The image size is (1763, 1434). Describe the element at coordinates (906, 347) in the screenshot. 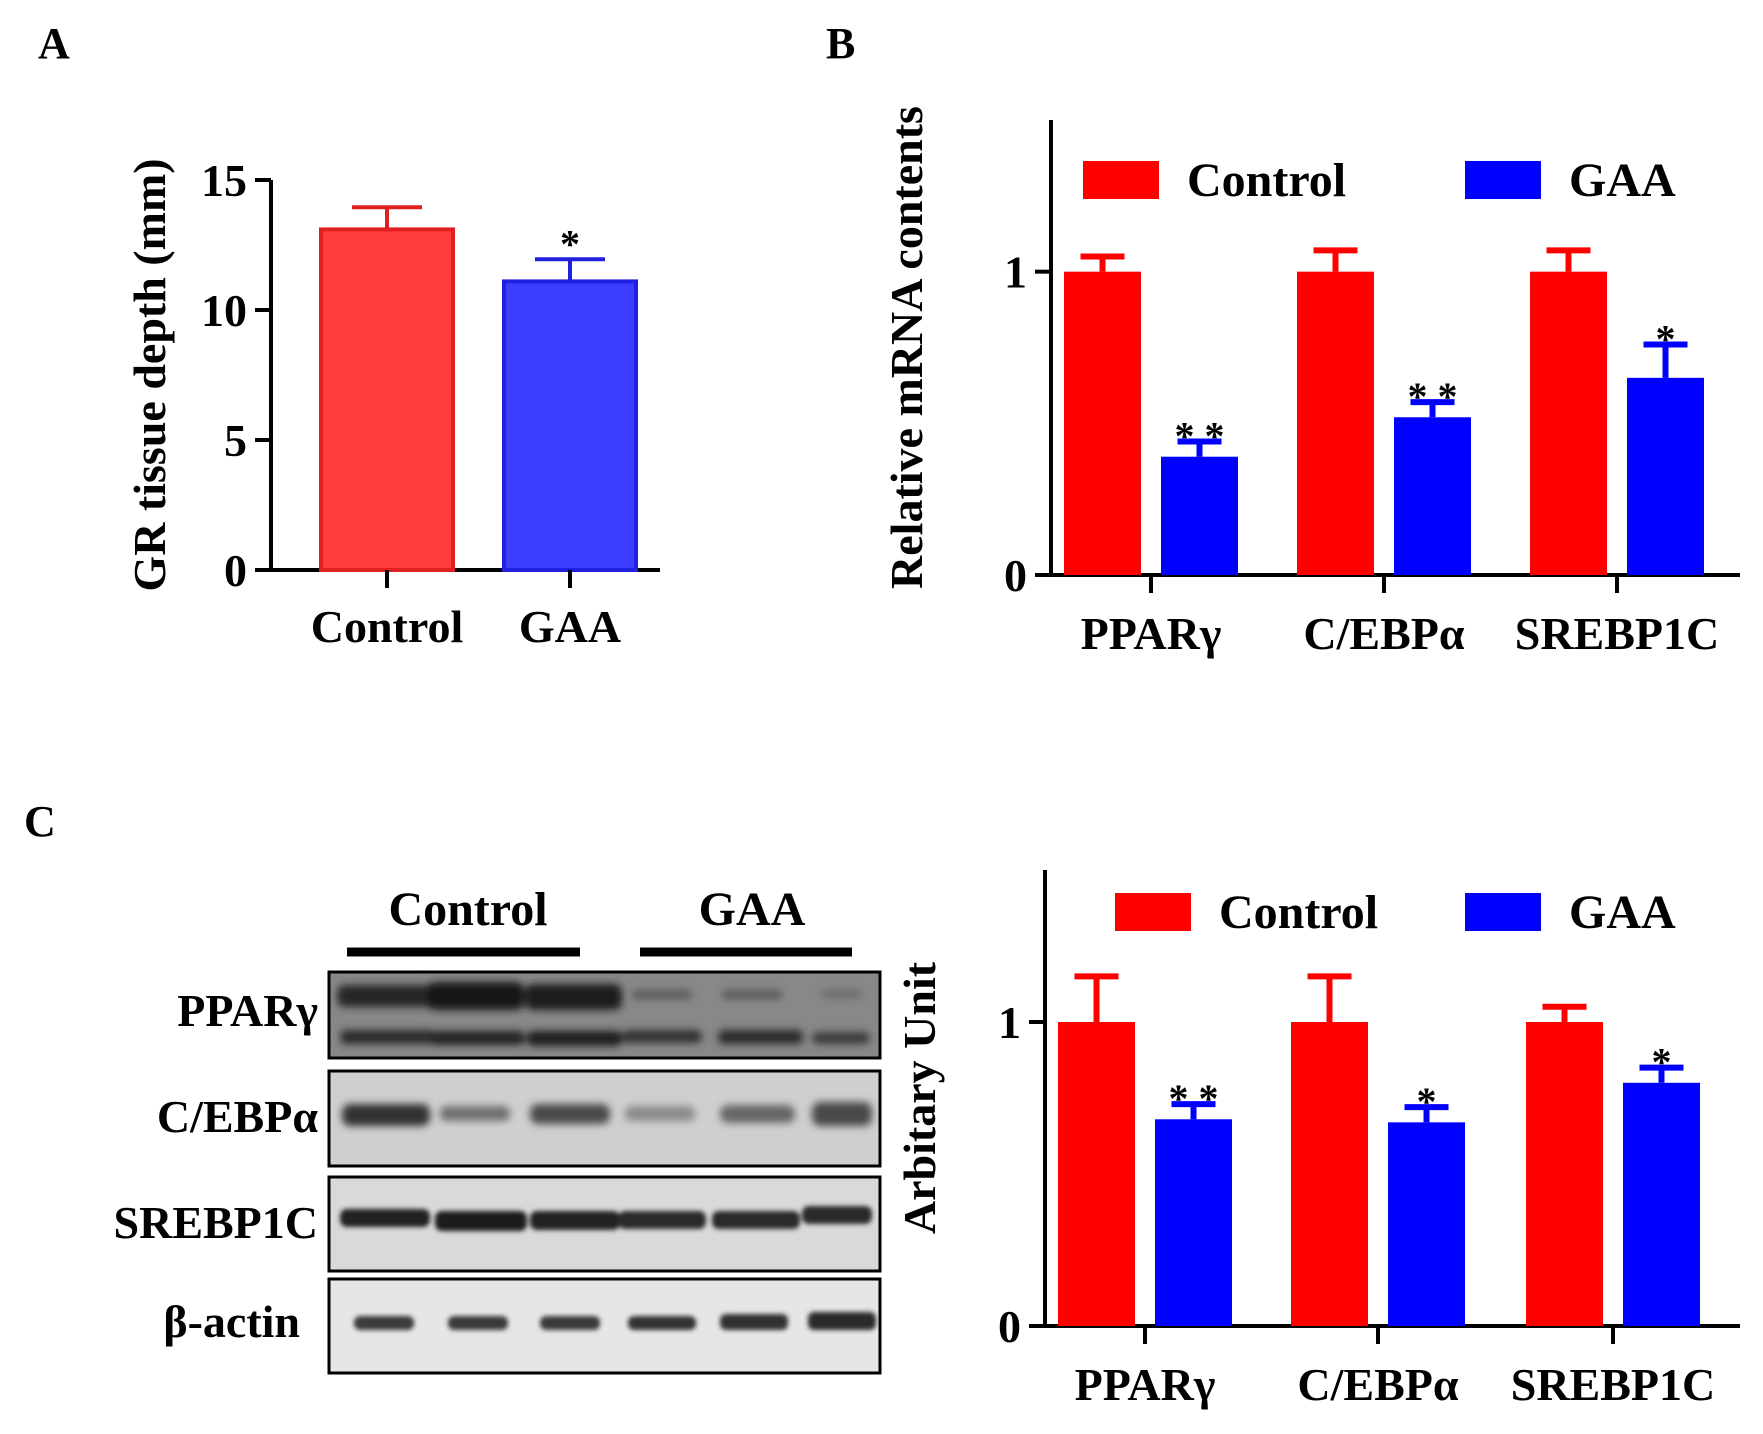

I see `y-axis-label: Relative mRNA contents` at that location.